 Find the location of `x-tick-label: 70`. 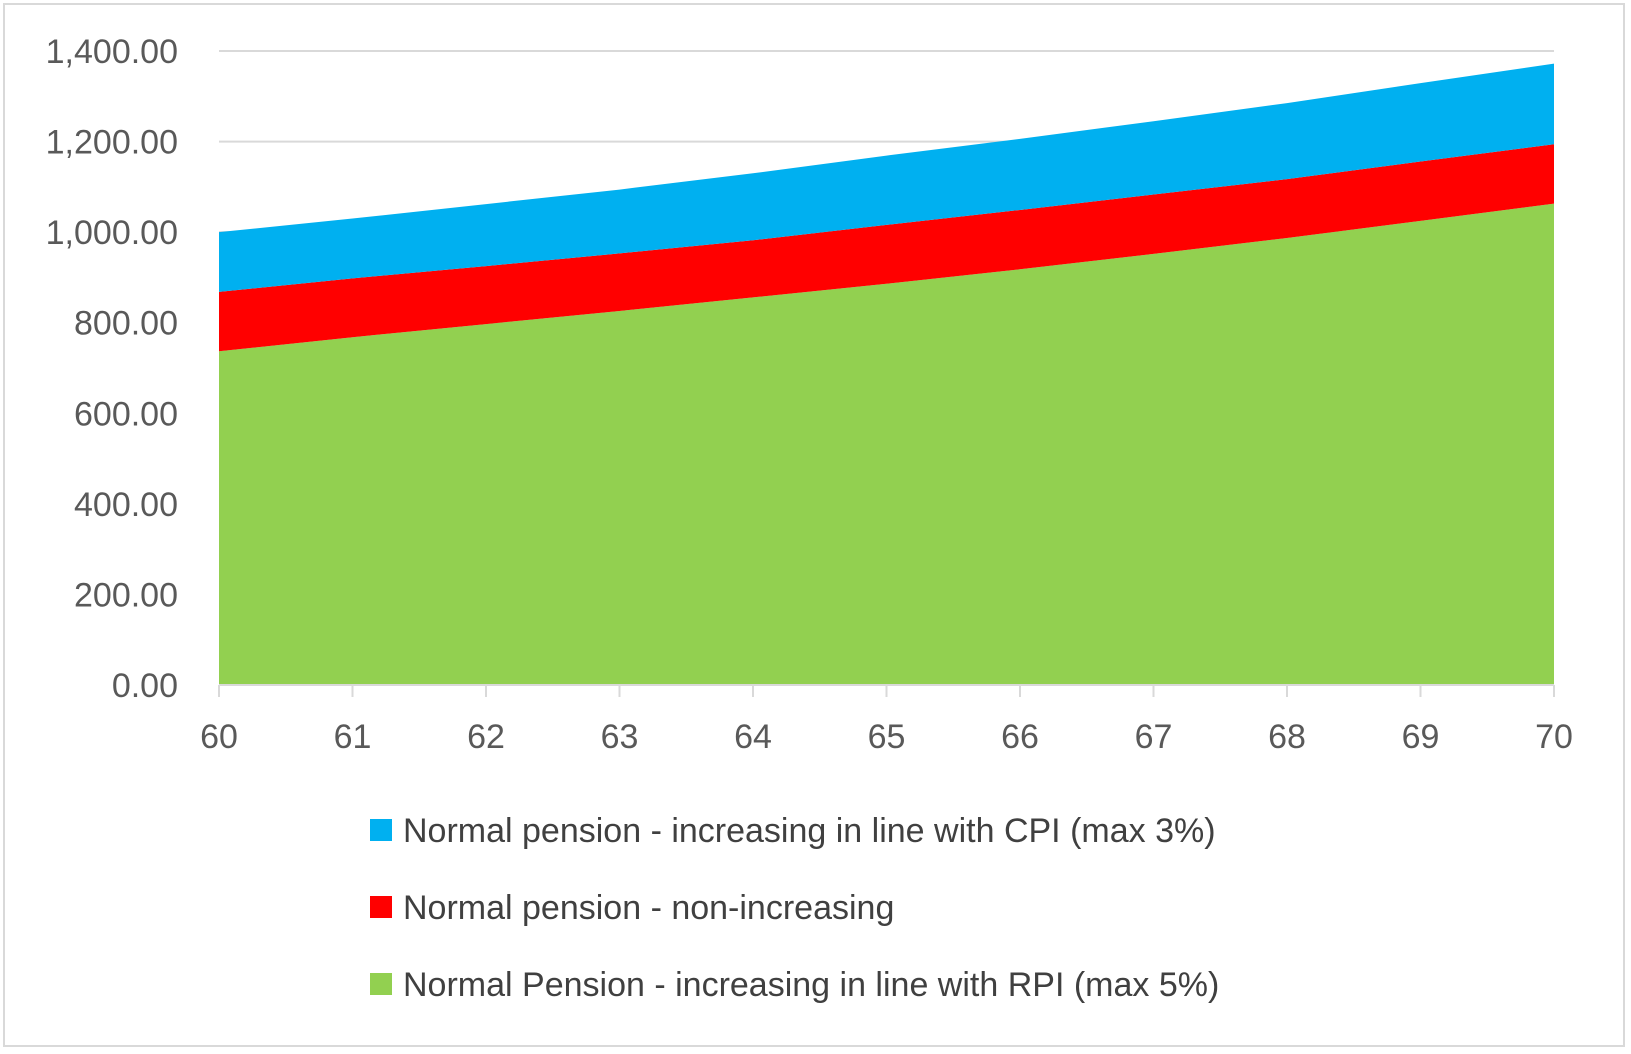

x-tick-label: 70 is located at coordinates (1554, 737).